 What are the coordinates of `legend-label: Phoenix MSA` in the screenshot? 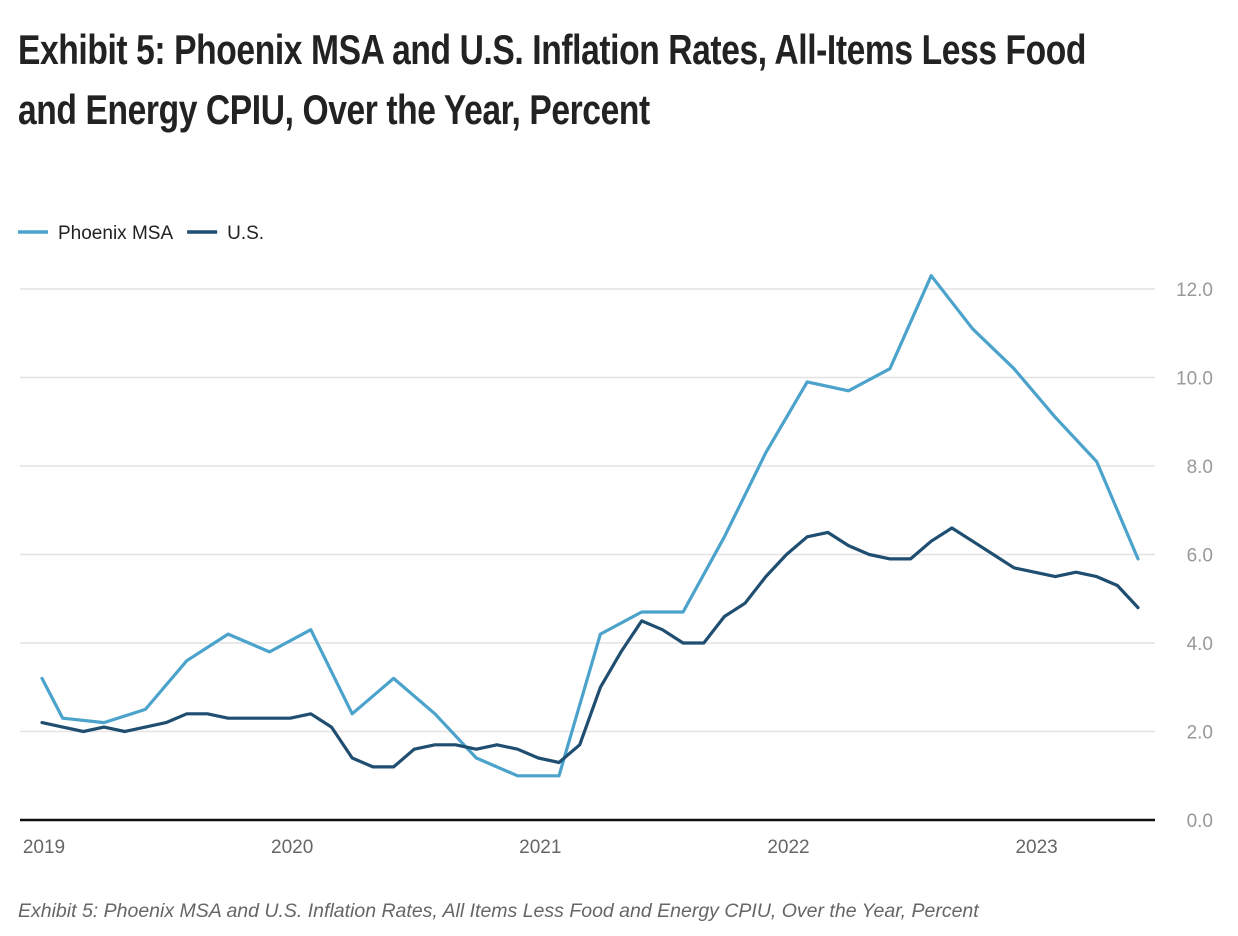 It's located at (115, 233).